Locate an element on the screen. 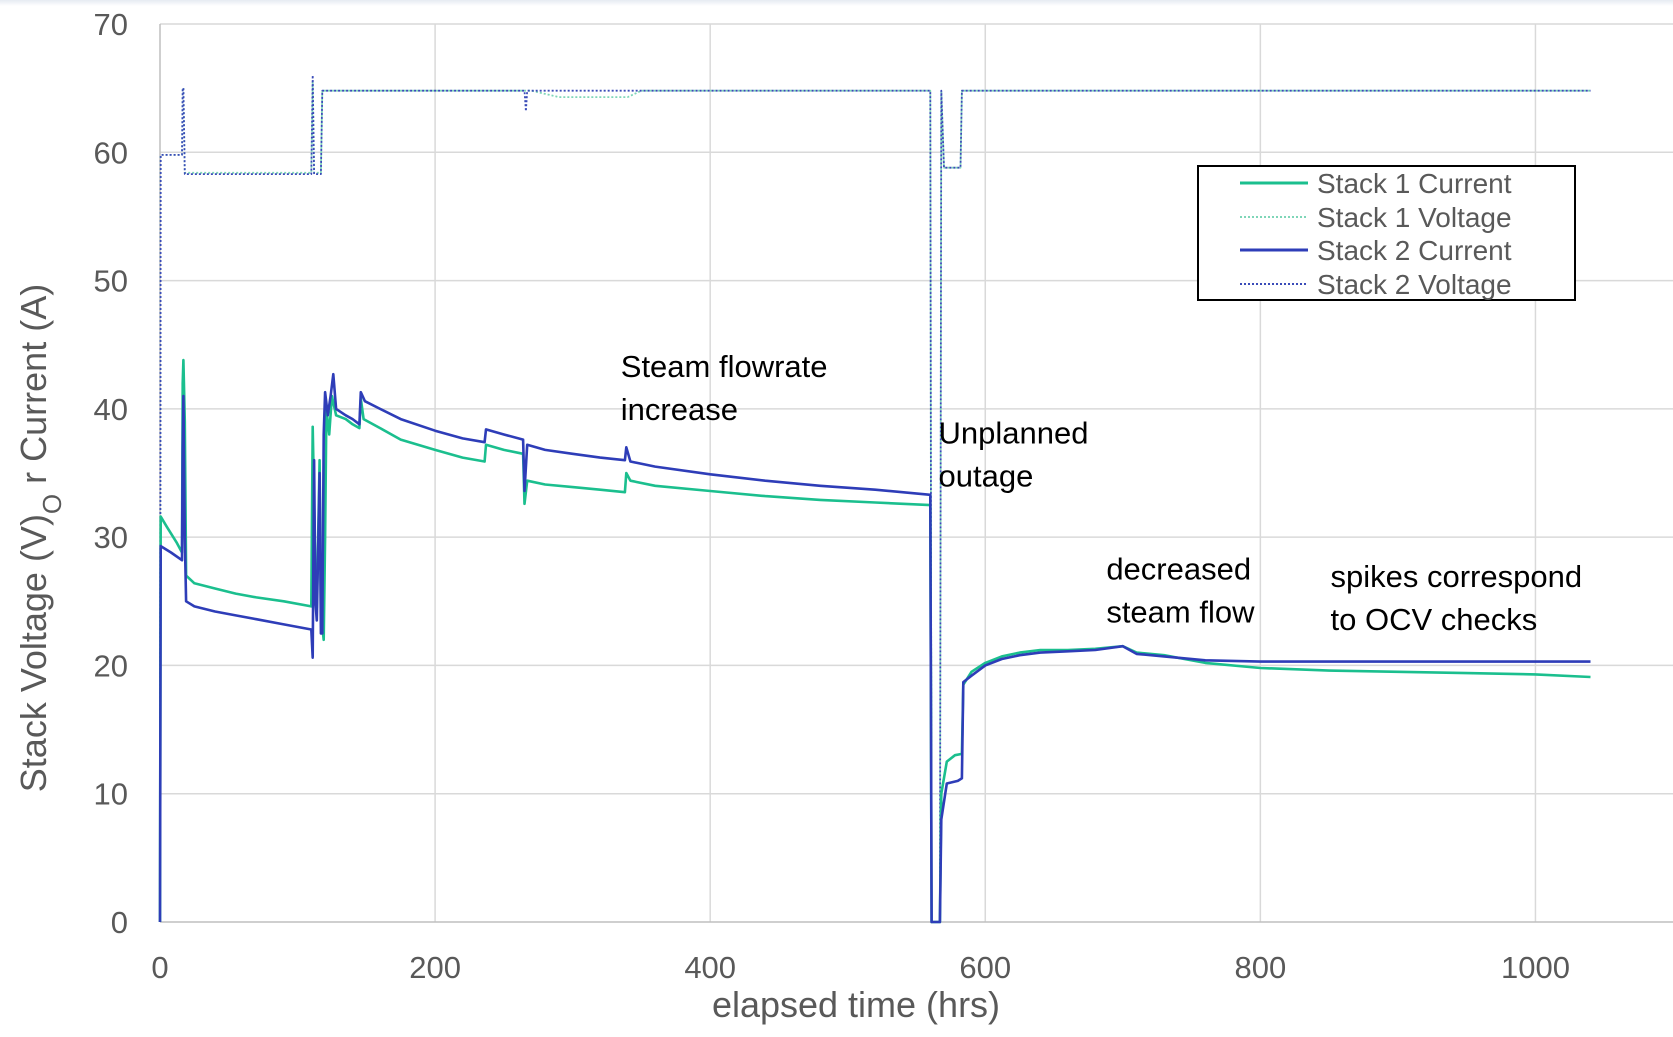  y-axis-label-sub: O is located at coordinates (52, 504).